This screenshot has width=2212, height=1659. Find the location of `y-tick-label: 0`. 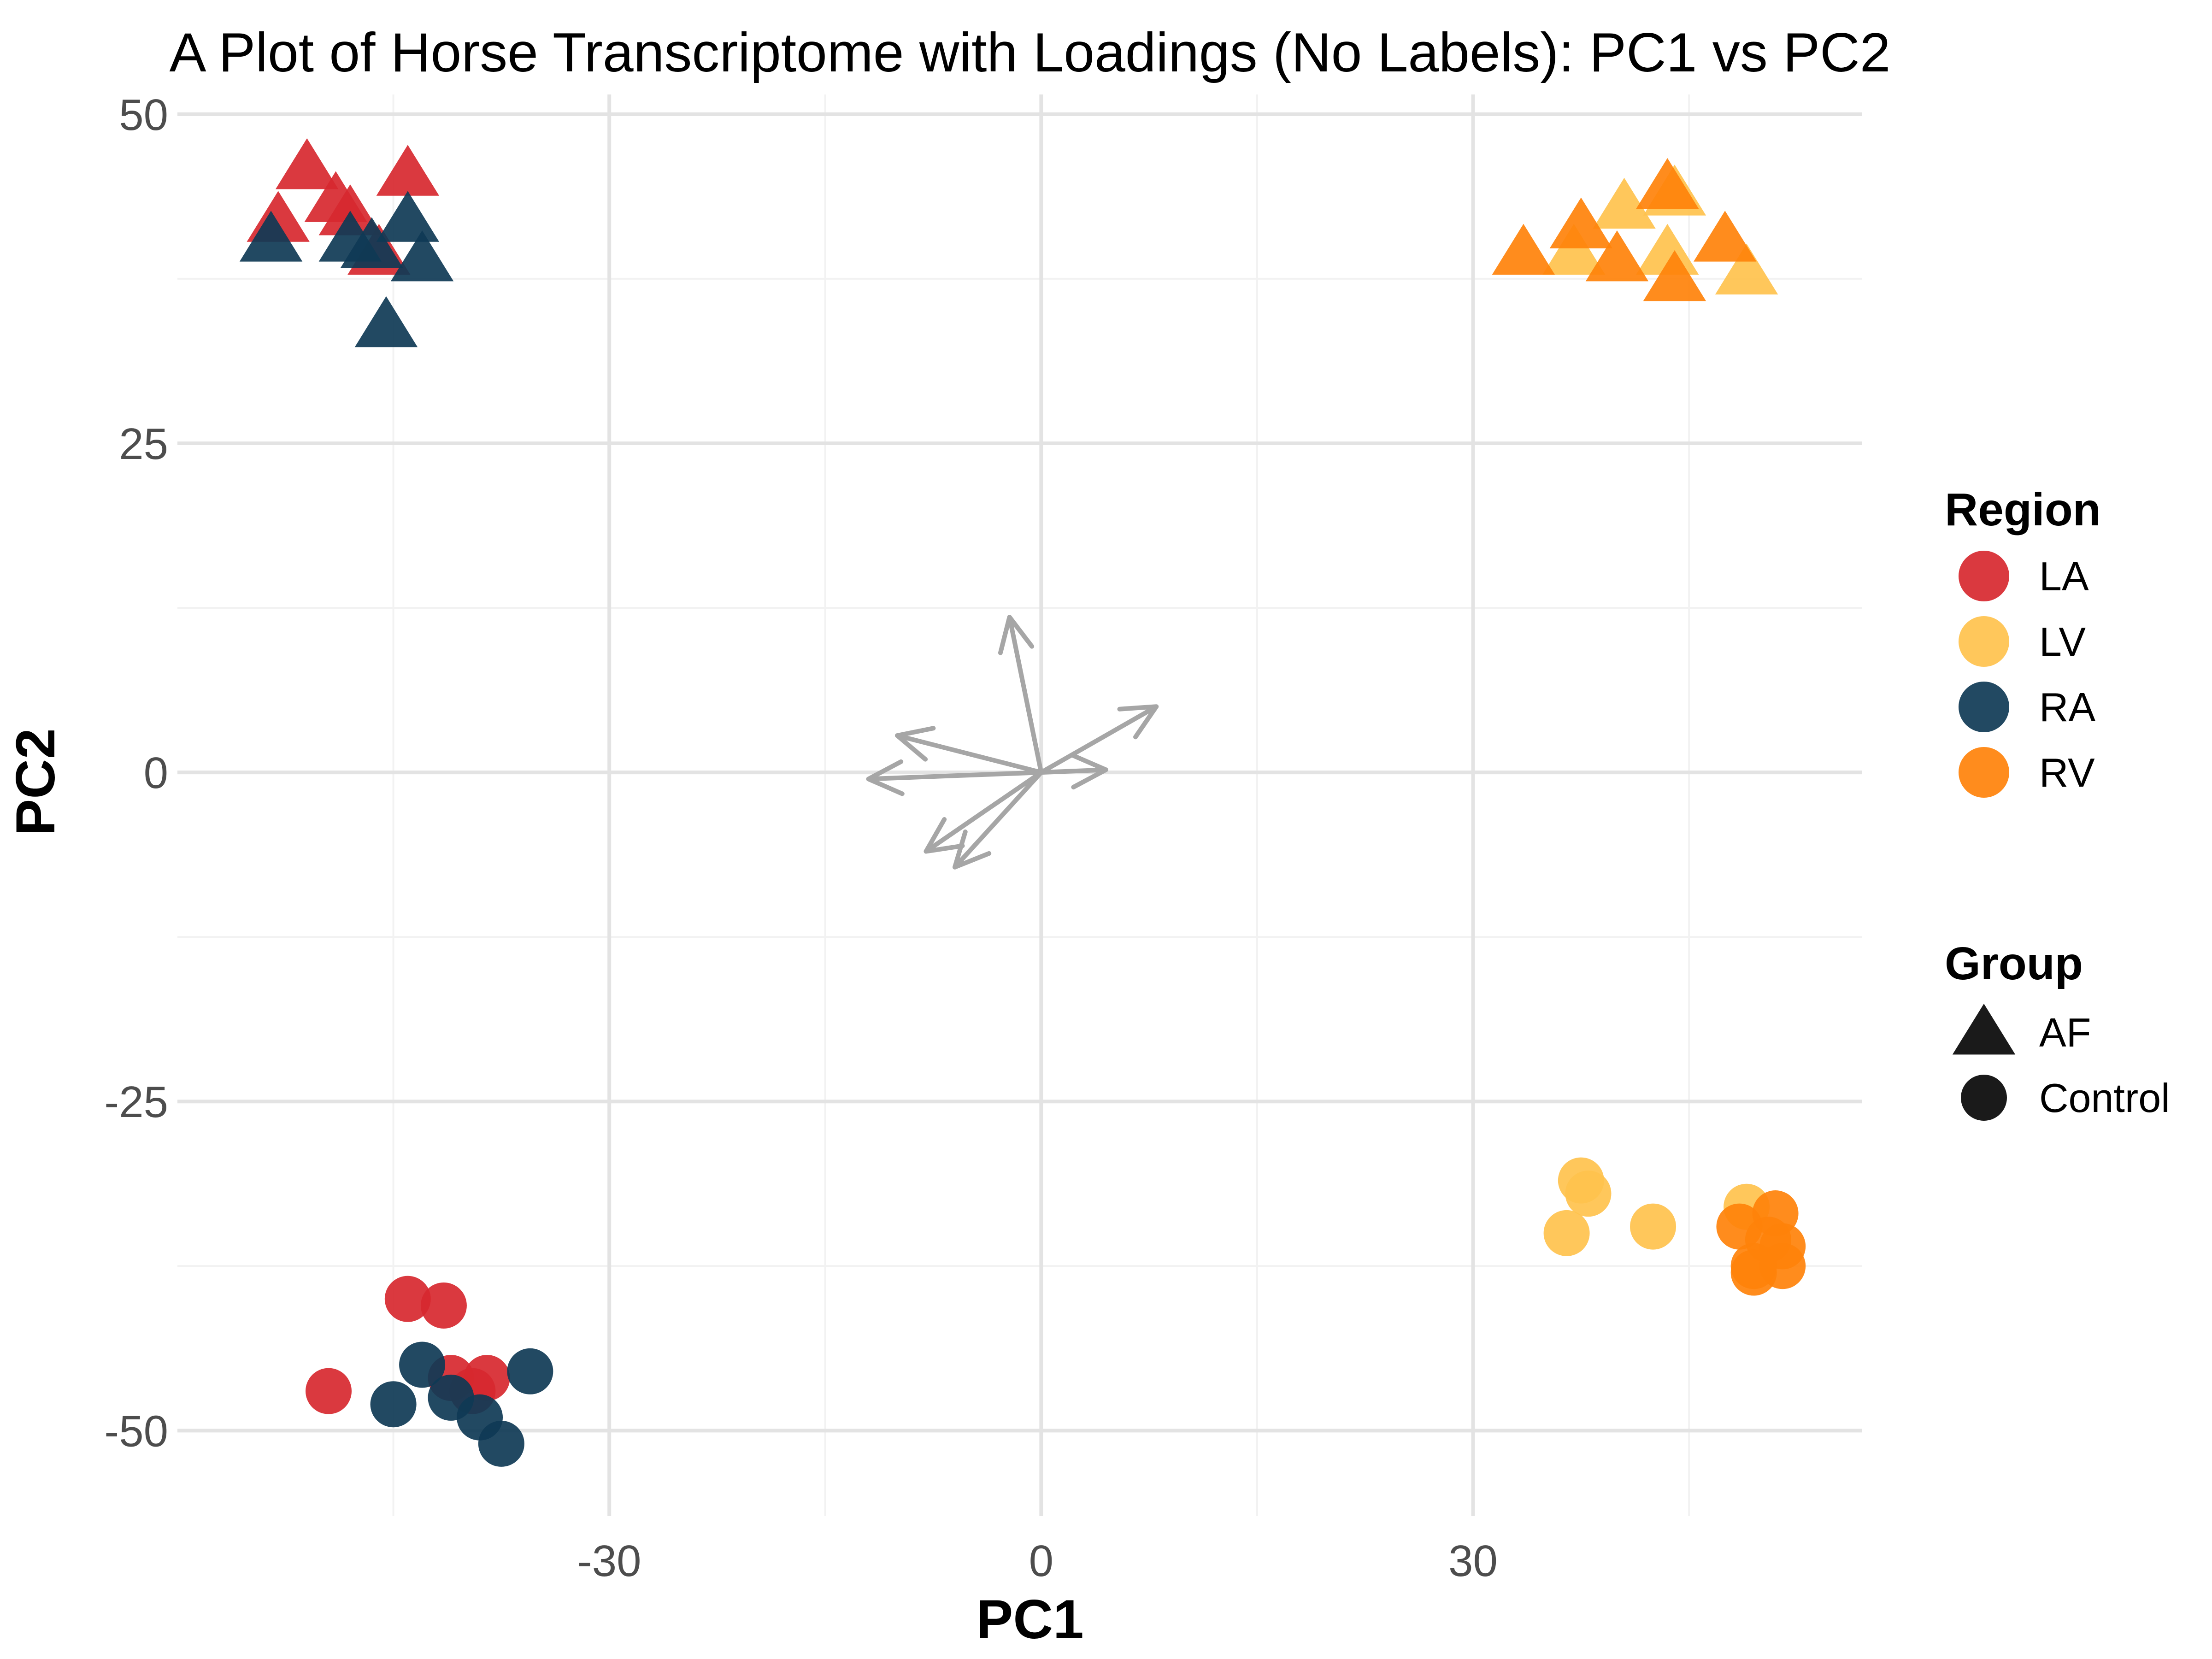

y-tick-label: 0 is located at coordinates (156, 773).